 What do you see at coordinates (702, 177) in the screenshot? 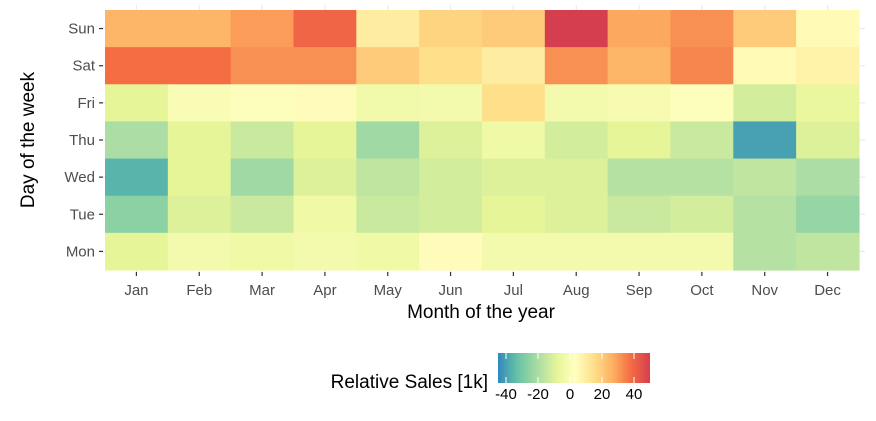
I see `heatmap-cell-wed-oct` at bounding box center [702, 177].